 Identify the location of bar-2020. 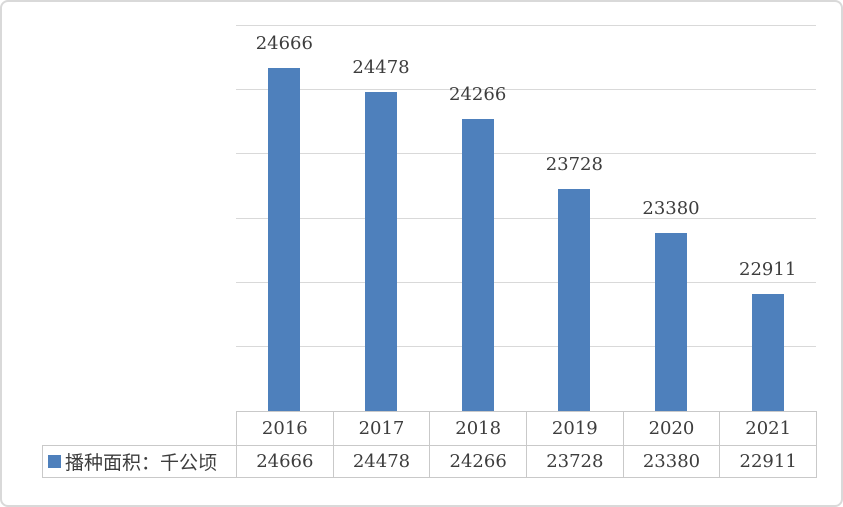
(671, 322).